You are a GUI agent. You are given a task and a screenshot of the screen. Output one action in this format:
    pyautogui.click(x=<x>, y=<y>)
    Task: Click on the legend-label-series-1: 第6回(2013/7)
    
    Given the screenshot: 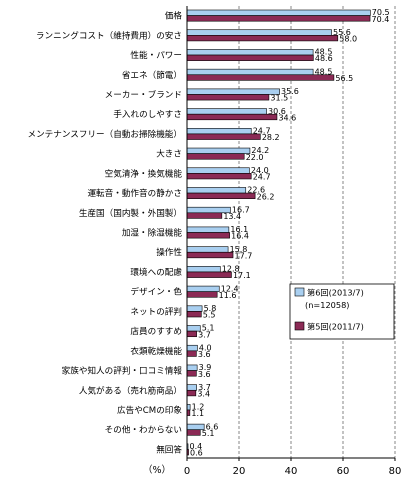 What is the action you would take?
    pyautogui.click(x=335, y=293)
    